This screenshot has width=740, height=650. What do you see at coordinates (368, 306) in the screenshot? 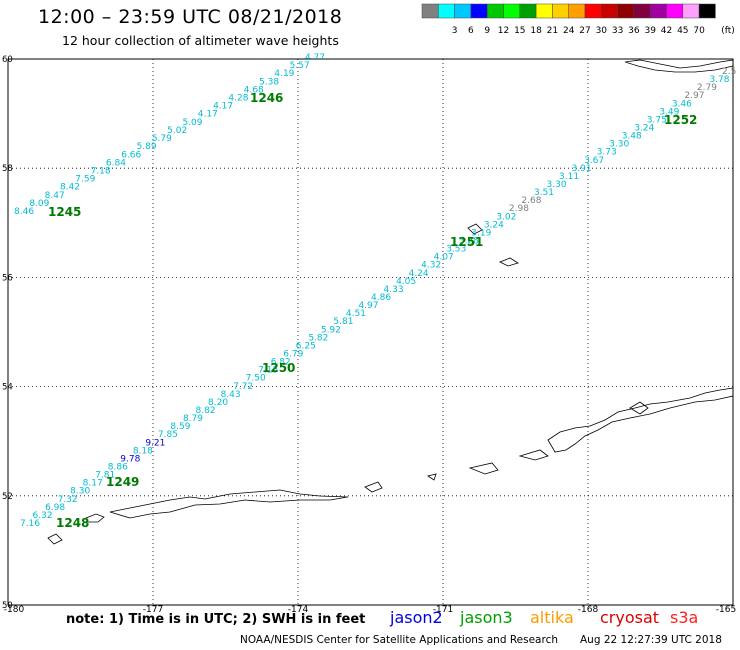
I see `wave-height-value: 4.97` at bounding box center [368, 306].